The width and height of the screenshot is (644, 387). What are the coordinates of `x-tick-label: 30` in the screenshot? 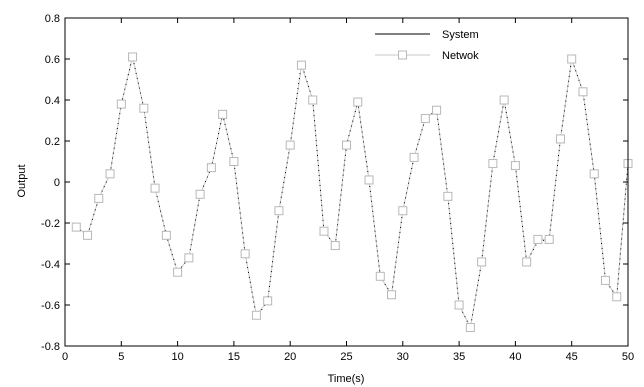 It's located at (403, 357).